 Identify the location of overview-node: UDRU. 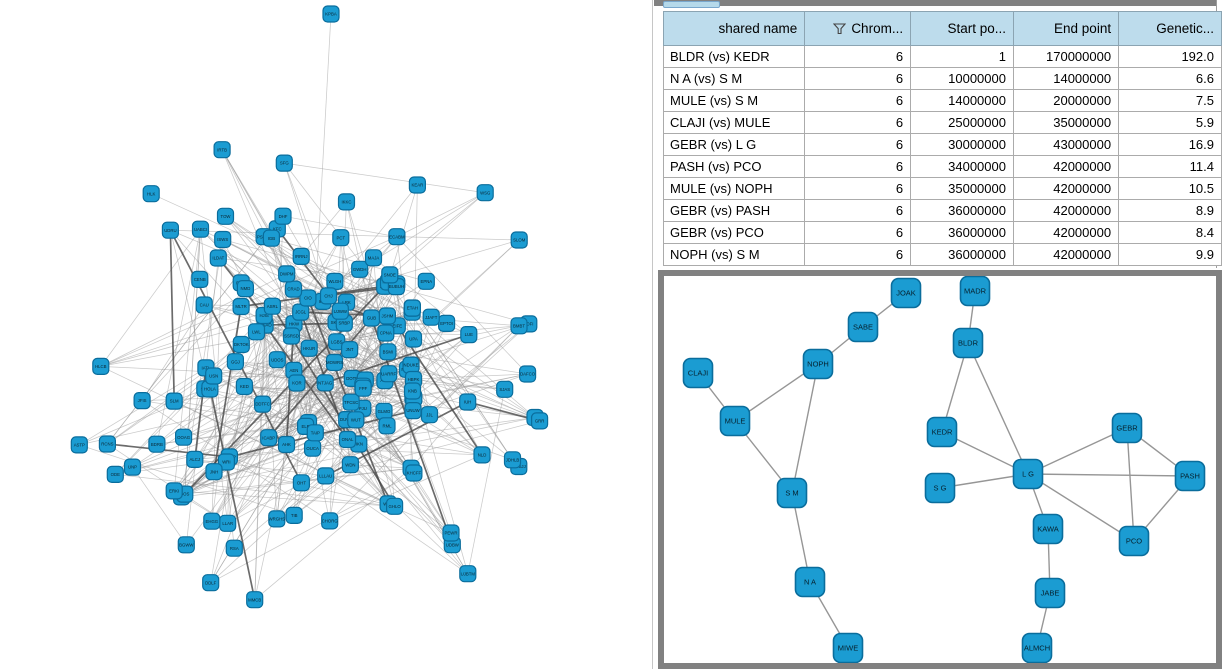
(170, 230).